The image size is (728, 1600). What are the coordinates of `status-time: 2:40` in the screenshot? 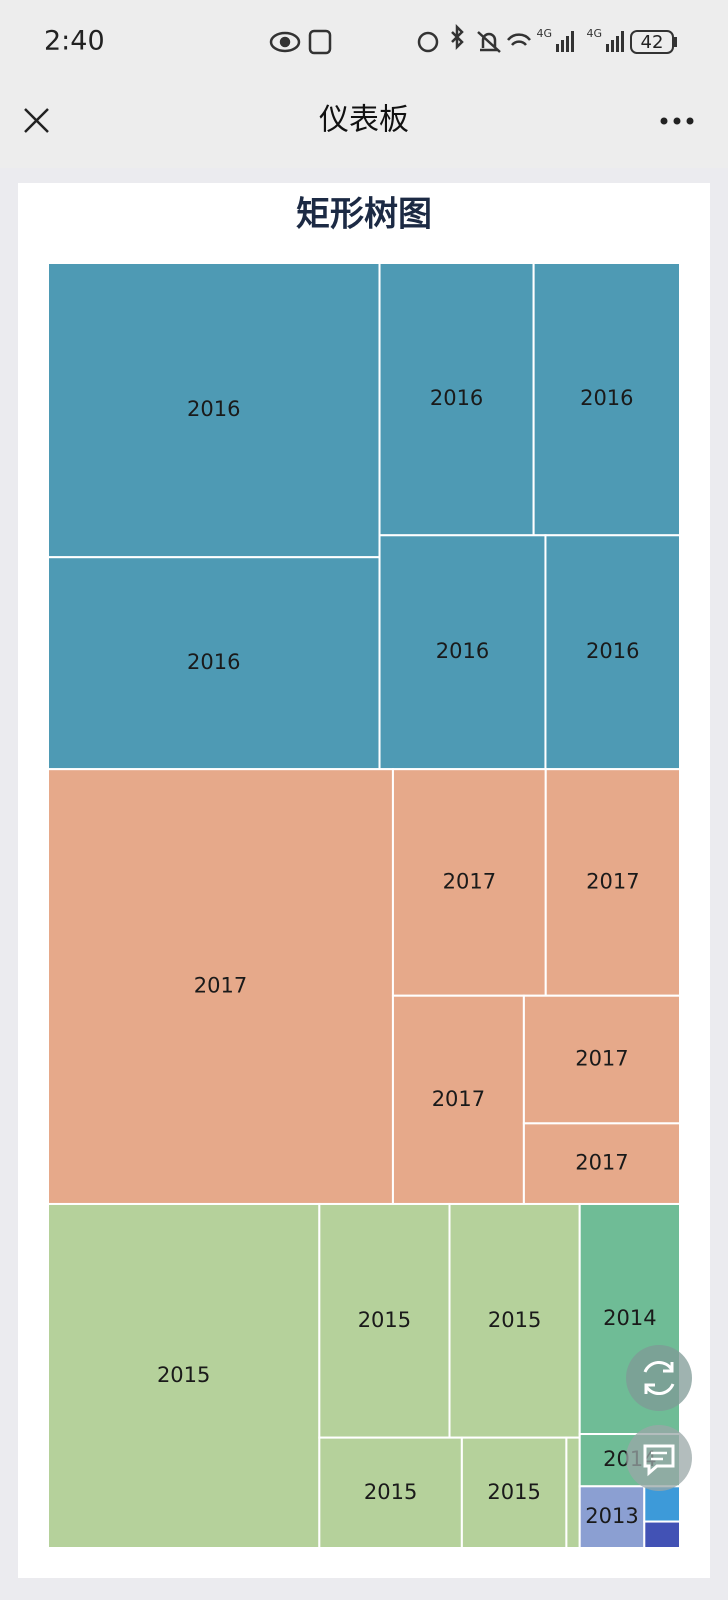 It's located at (74, 41).